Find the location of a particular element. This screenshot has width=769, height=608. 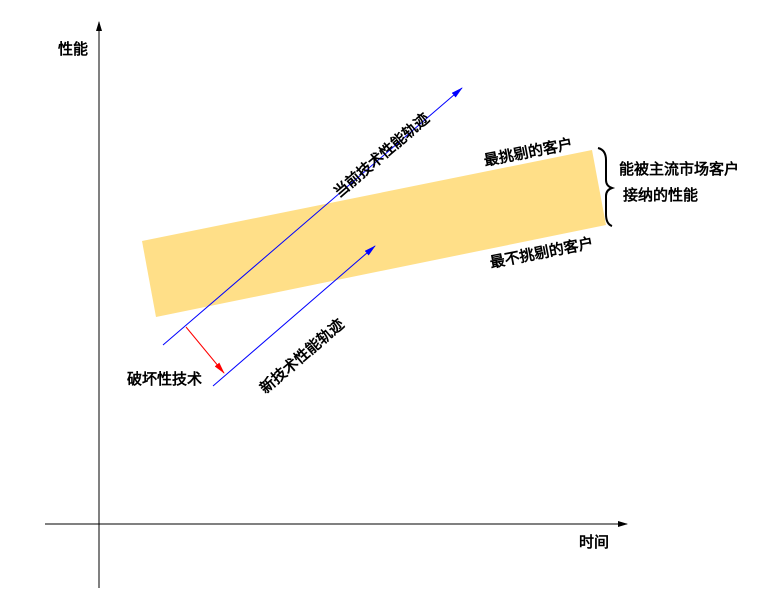

disruptive-technology-label: 破坏性技术 is located at coordinates (165, 379).